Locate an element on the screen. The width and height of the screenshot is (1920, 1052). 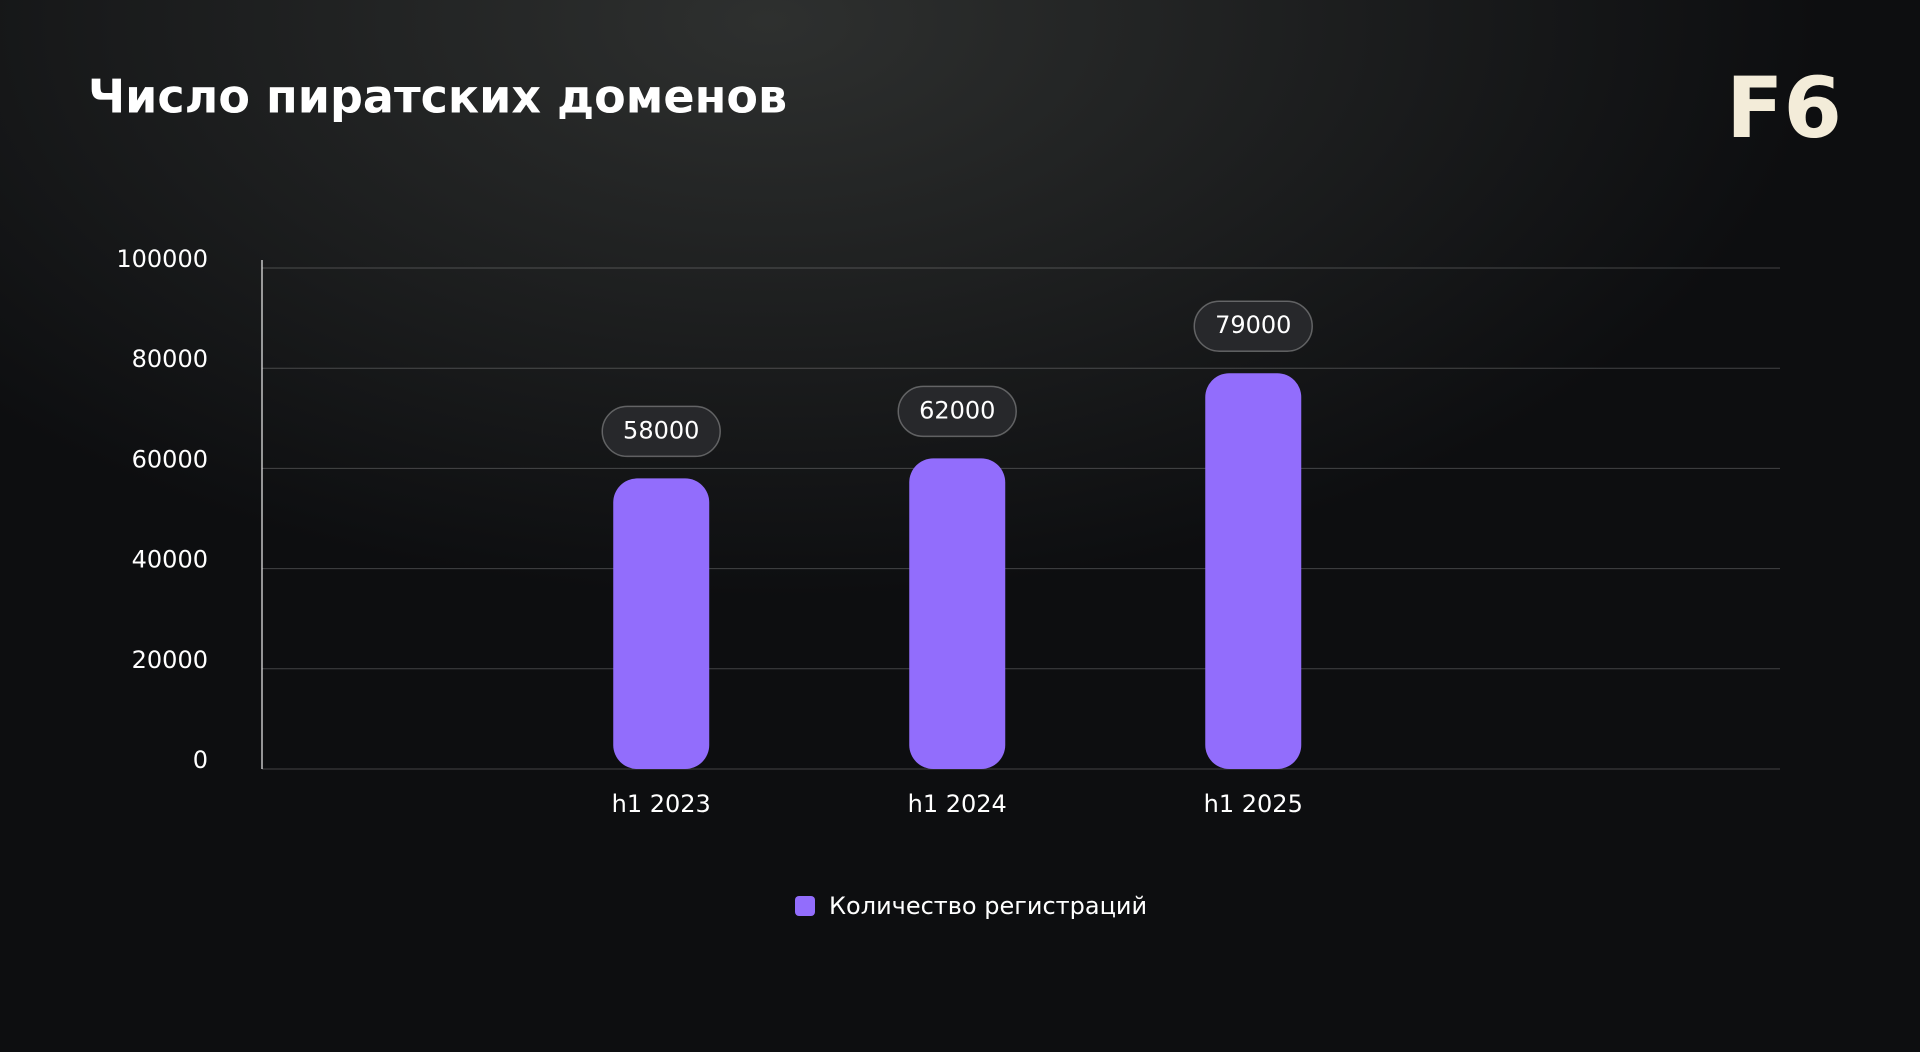
x-tick-label: h1 2024 is located at coordinates (957, 804).